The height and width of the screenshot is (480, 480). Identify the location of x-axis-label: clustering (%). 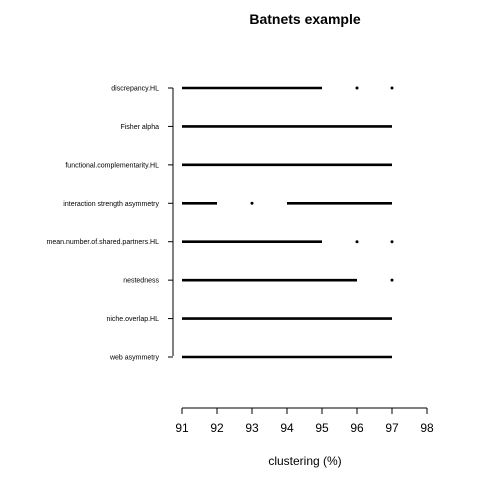
(304, 461).